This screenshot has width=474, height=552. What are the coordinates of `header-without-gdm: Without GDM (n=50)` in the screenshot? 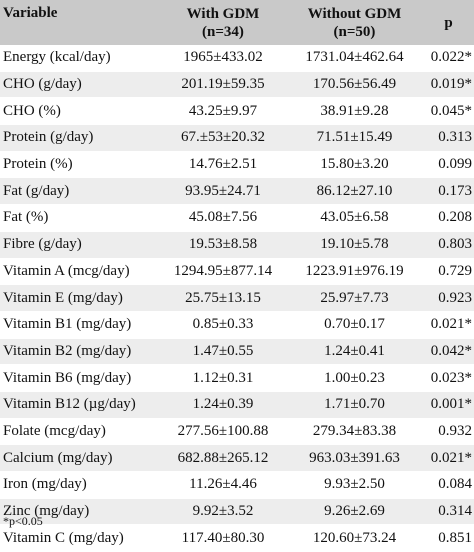 It's located at (354, 22).